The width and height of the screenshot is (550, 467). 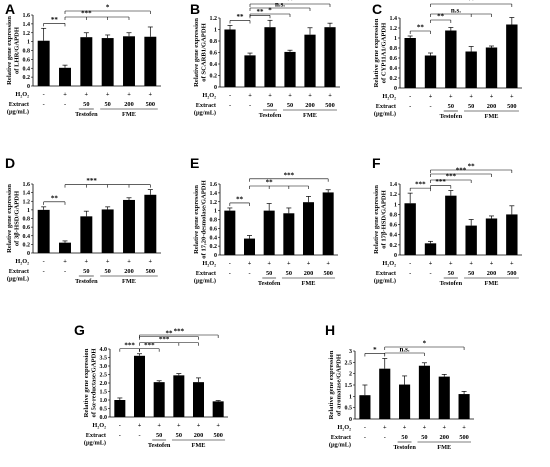 I want to click on y-tick-label: 0.0, so click(x=104, y=418).